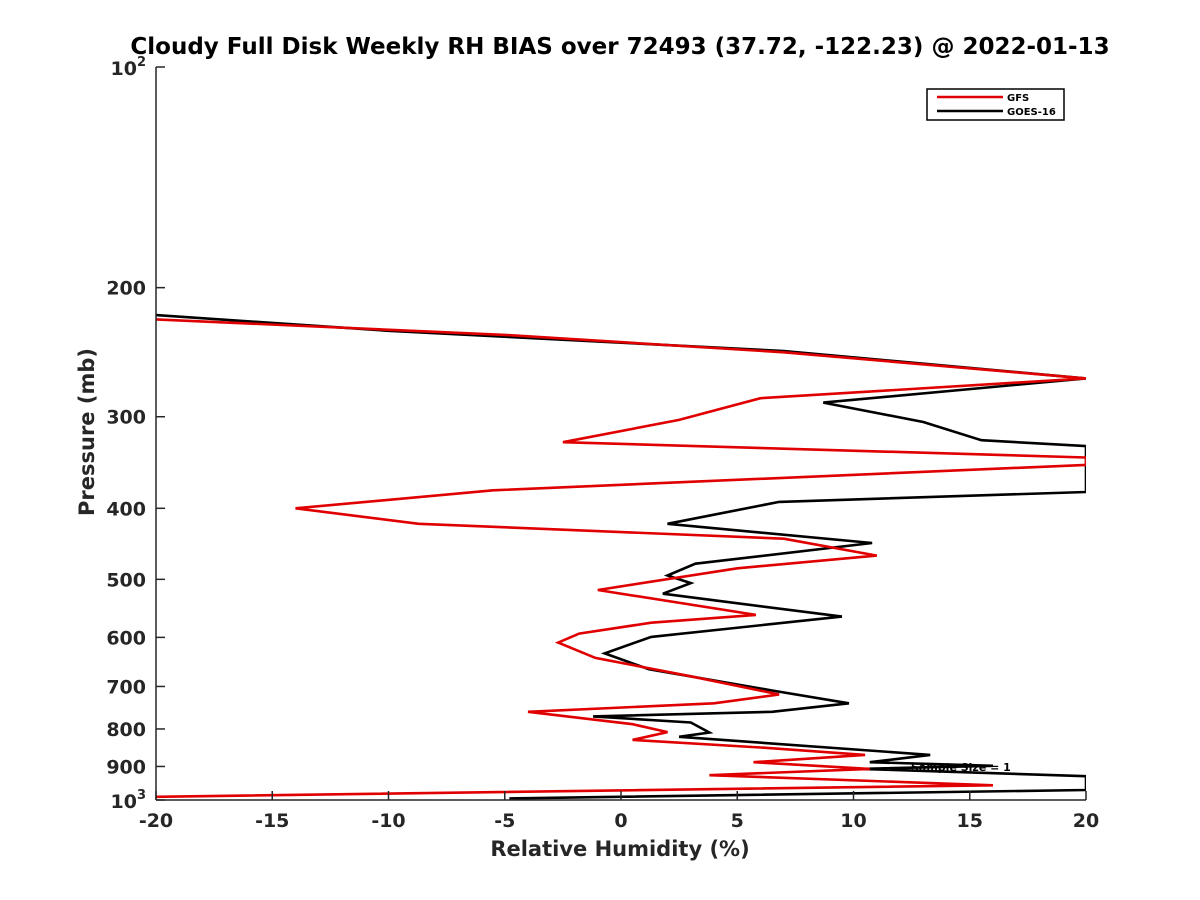  Describe the element at coordinates (126, 730) in the screenshot. I see `y-tick-label: 800` at that location.